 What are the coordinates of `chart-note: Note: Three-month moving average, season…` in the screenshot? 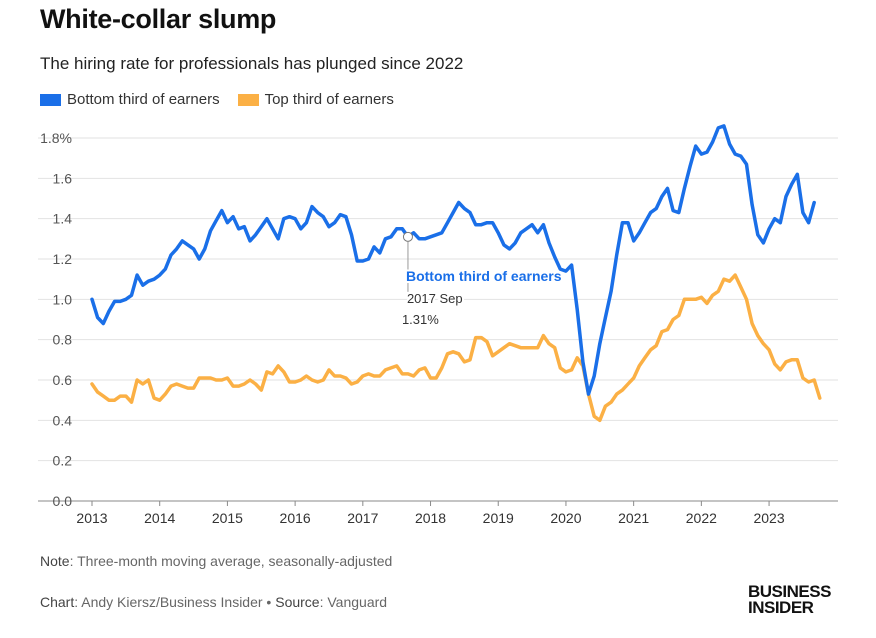 It's located at (216, 561).